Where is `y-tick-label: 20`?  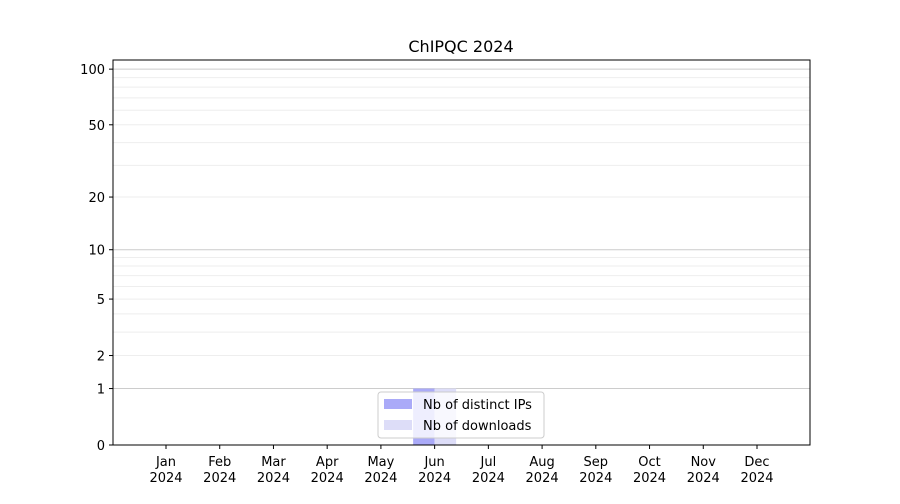
y-tick-label: 20 is located at coordinates (96, 198).